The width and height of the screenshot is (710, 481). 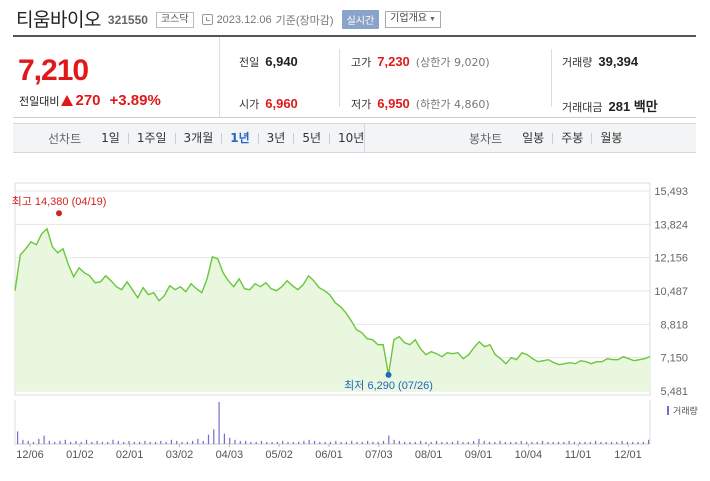 What do you see at coordinates (628, 455) in the screenshot?
I see `x-tick-label: 12/01` at bounding box center [628, 455].